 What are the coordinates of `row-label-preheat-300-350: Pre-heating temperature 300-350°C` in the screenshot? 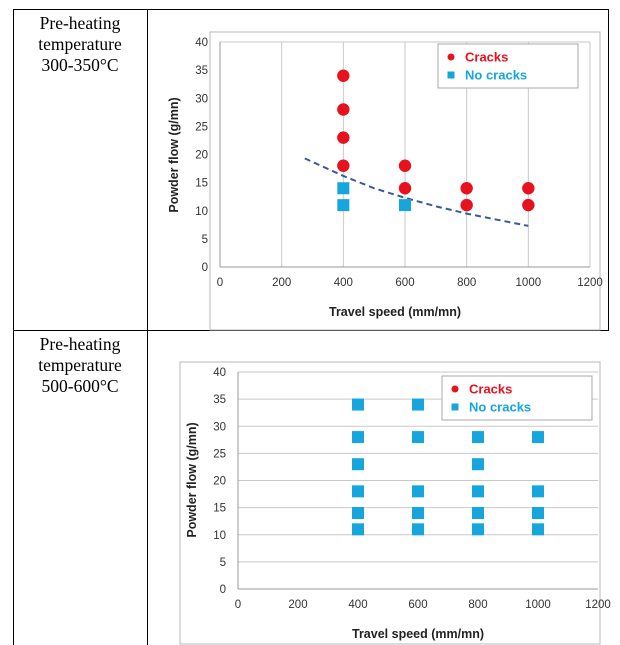 It's located at (80, 44).